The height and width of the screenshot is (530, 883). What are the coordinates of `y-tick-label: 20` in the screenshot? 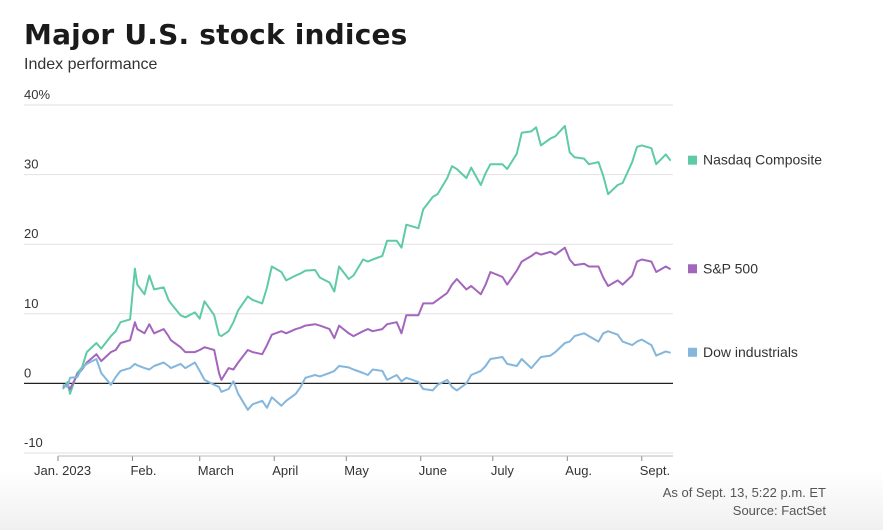 It's located at (31, 233).